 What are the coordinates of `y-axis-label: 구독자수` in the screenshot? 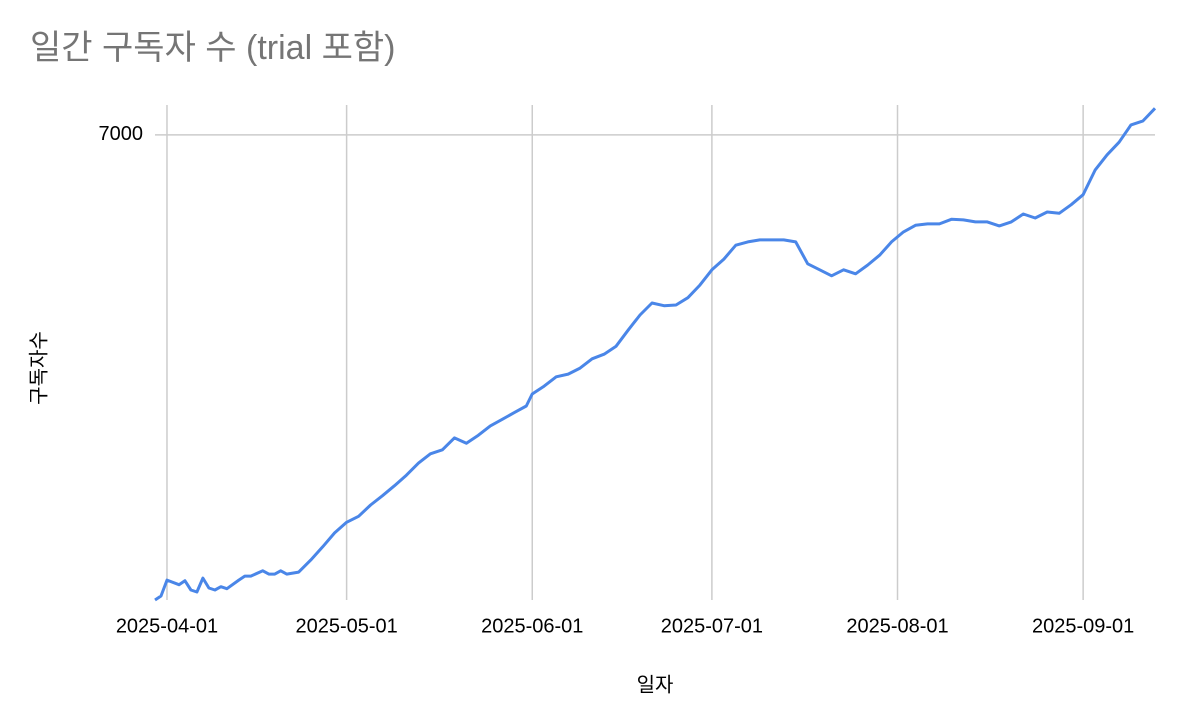 It's located at (38, 368).